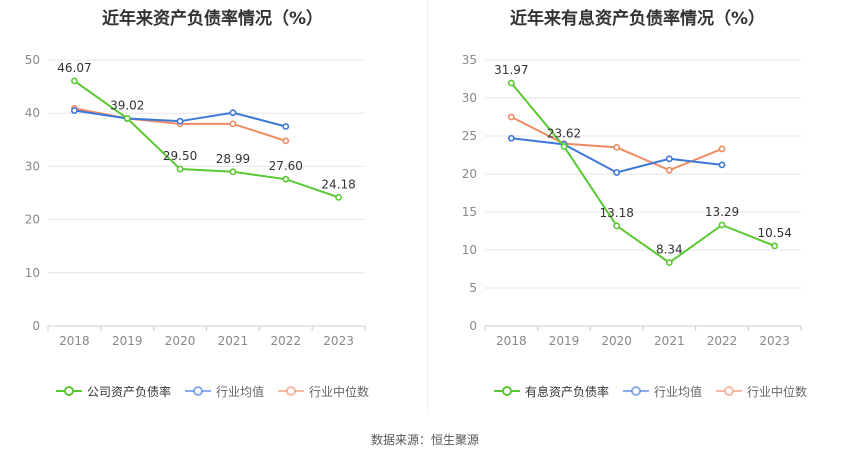 Image resolution: width=850 pixels, height=459 pixels. I want to click on legend-right: 有息资产负债率 行业均值 行业中位数, so click(657, 391).